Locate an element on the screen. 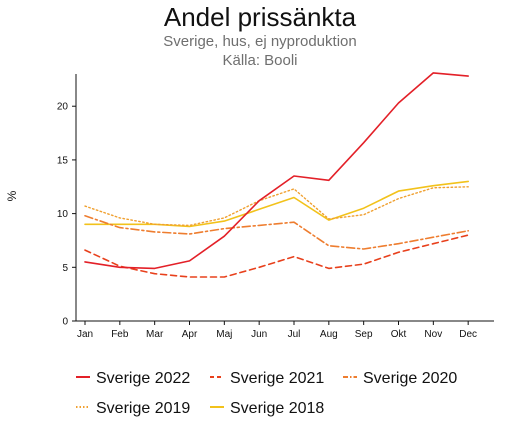 Image resolution: width=520 pixels, height=439 pixels. chart-title: Andel prissänkta is located at coordinates (260, 17).